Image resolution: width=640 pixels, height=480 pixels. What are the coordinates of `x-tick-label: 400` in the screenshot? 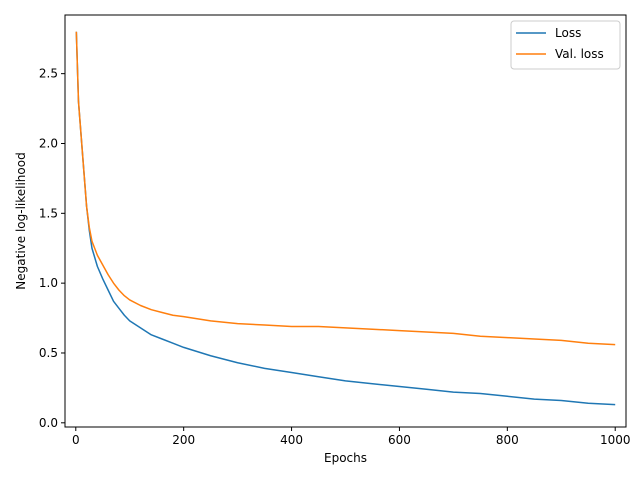 It's located at (291, 440).